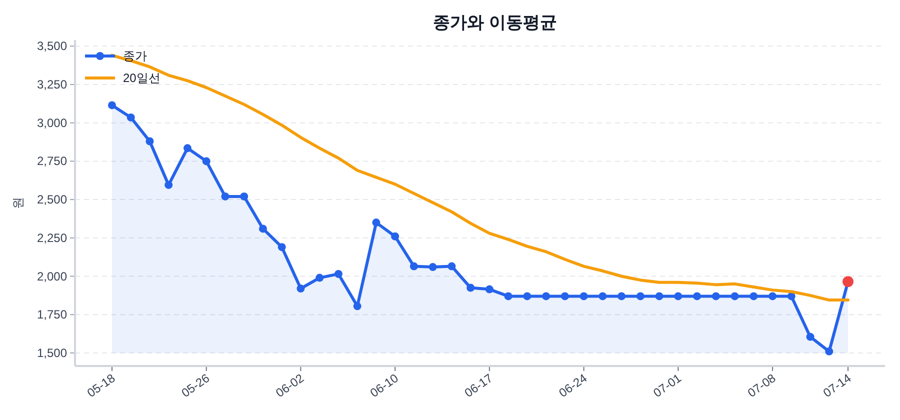  Describe the element at coordinates (52, 353) in the screenshot. I see `y-tick-label: 1,500` at that location.